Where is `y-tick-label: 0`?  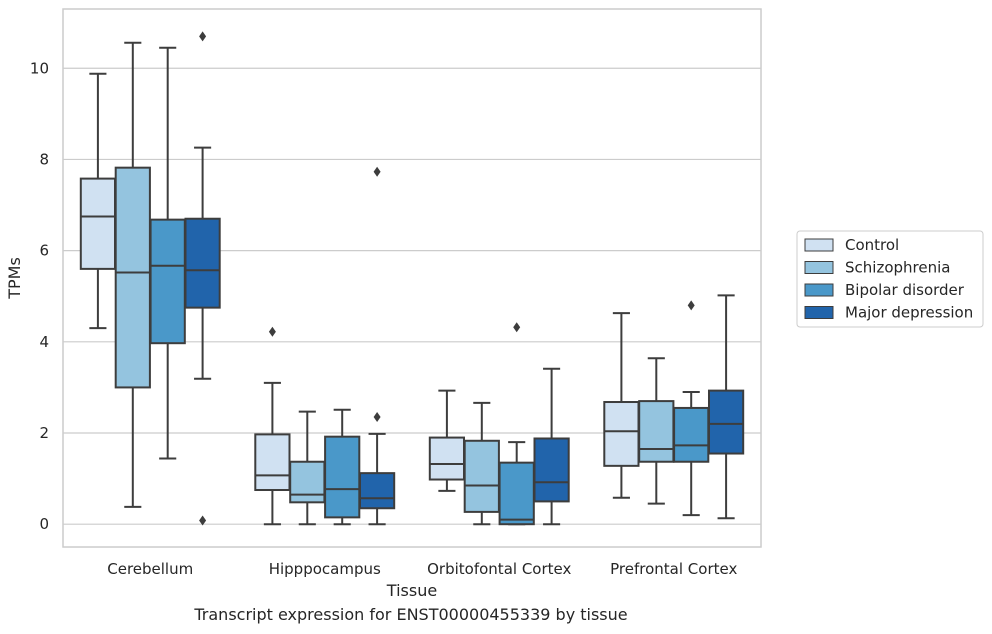 y-tick-label: 0 is located at coordinates (44, 524).